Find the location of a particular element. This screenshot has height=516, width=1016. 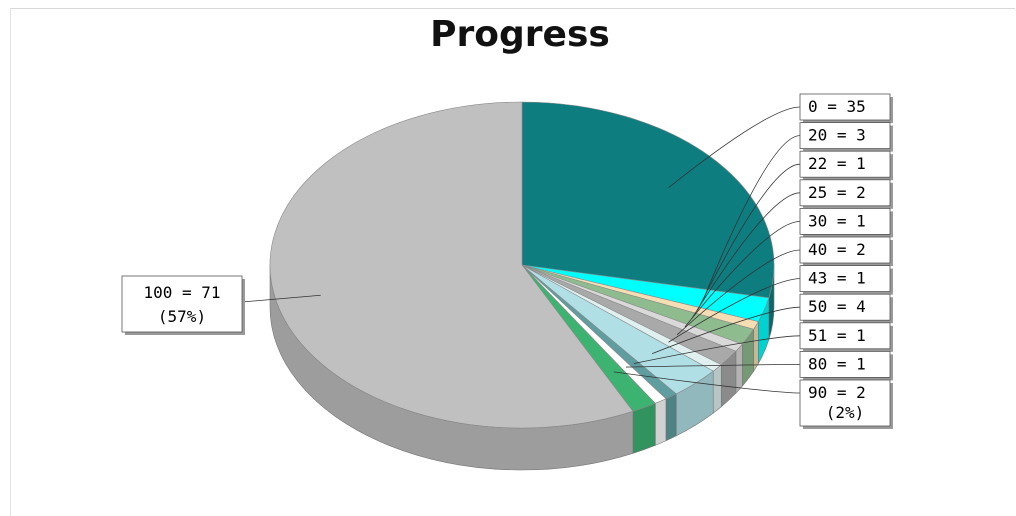

data-label-43: 43 = 1 is located at coordinates (837, 278).